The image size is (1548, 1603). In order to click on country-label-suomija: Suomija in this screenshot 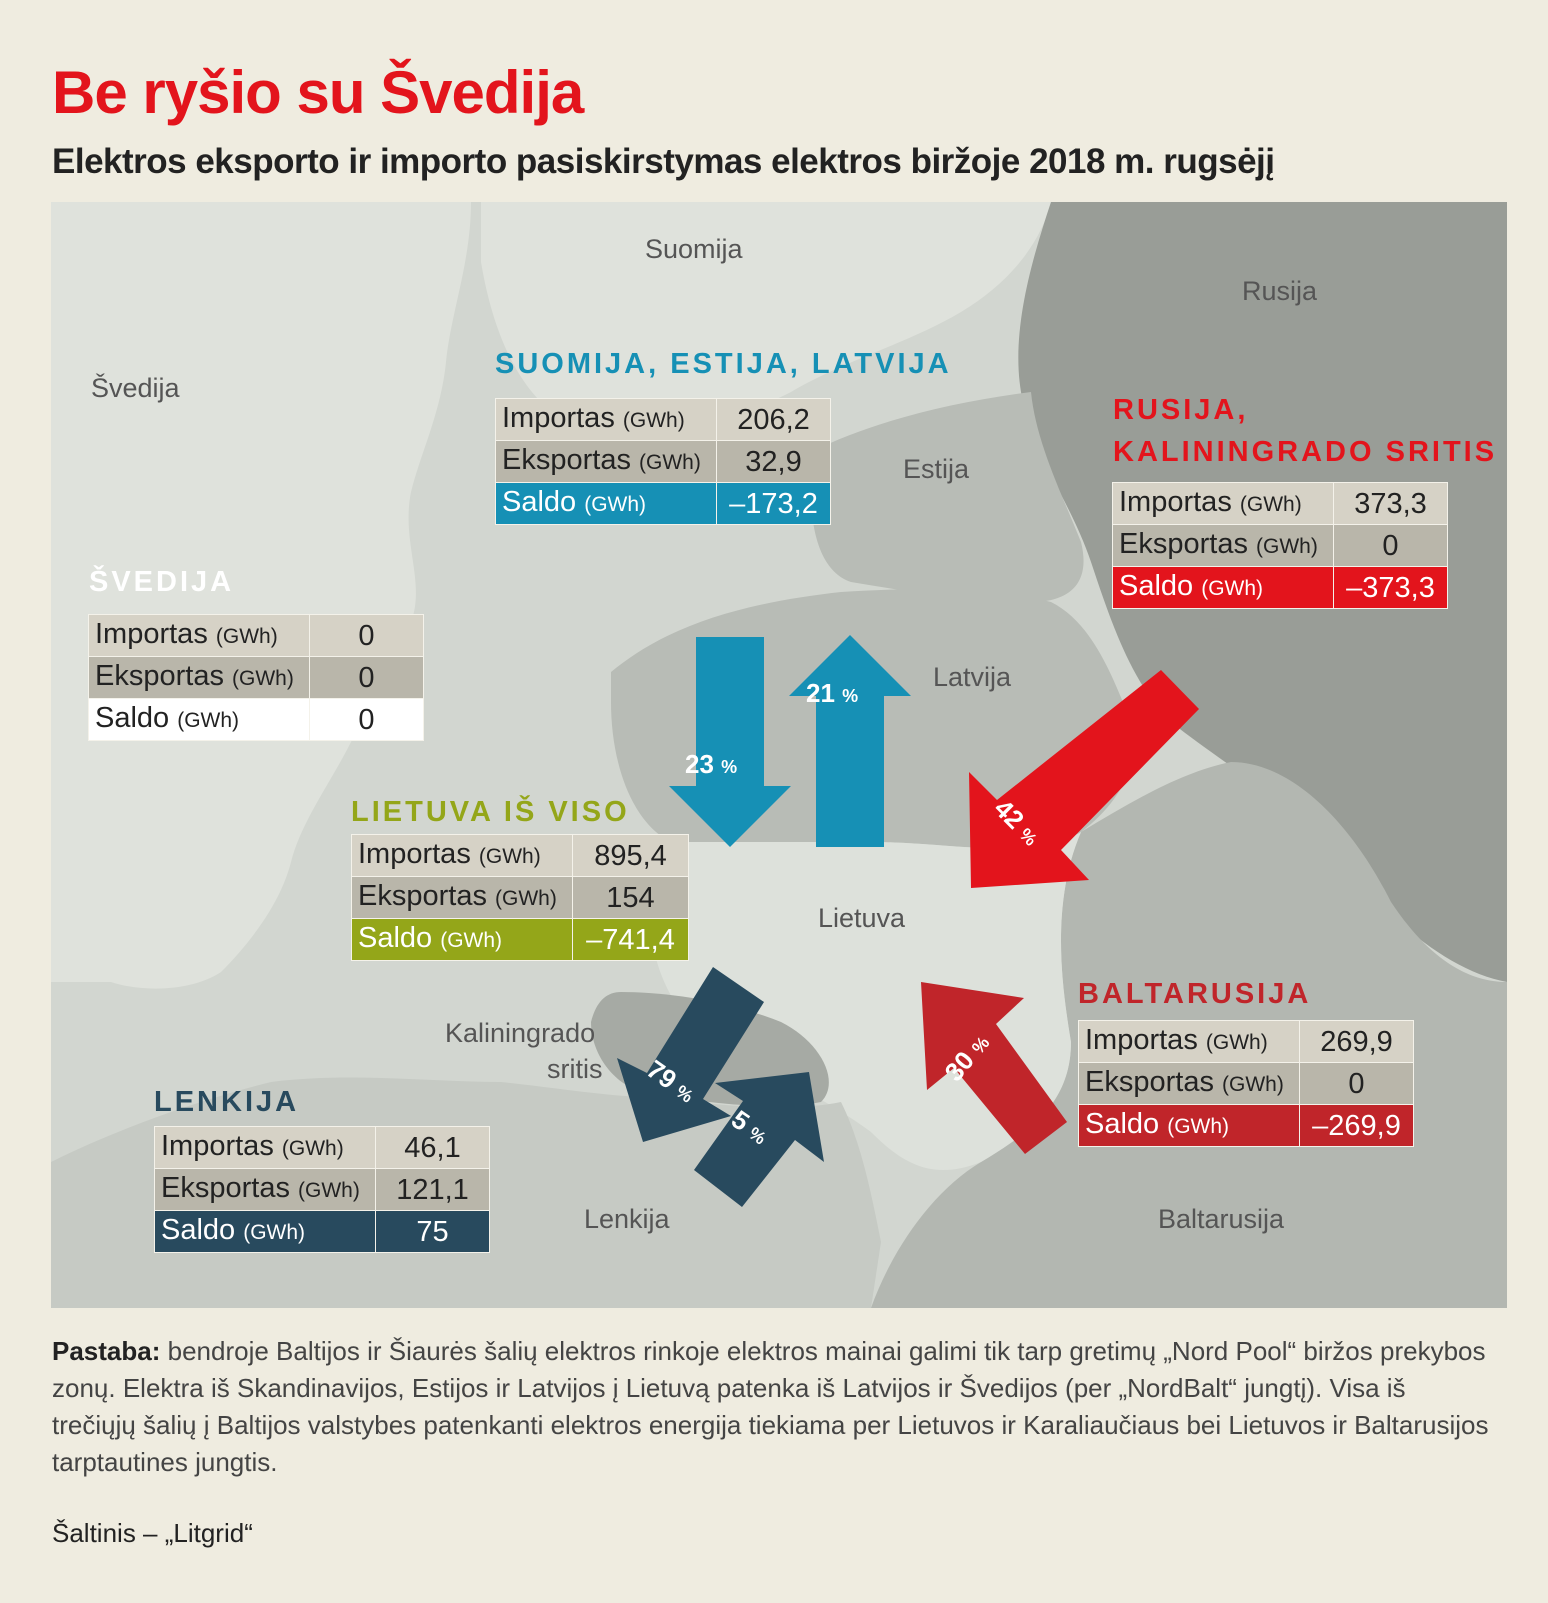, I will do `click(694, 249)`.